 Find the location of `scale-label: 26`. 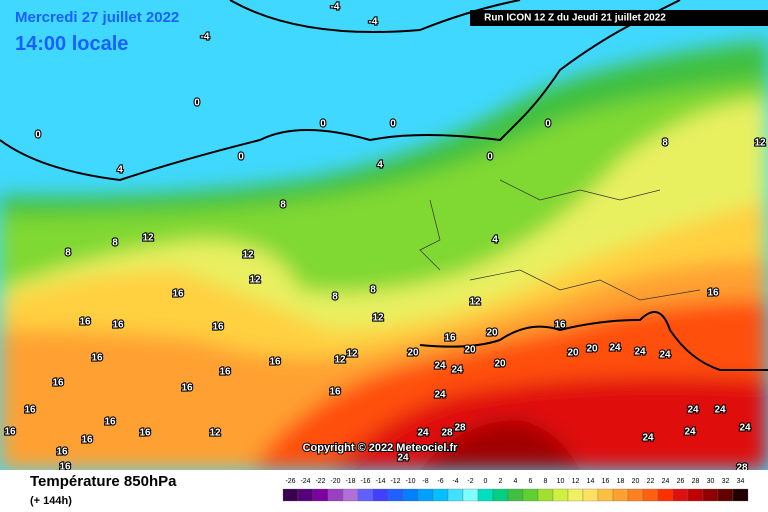

scale-label: 26 is located at coordinates (681, 481).